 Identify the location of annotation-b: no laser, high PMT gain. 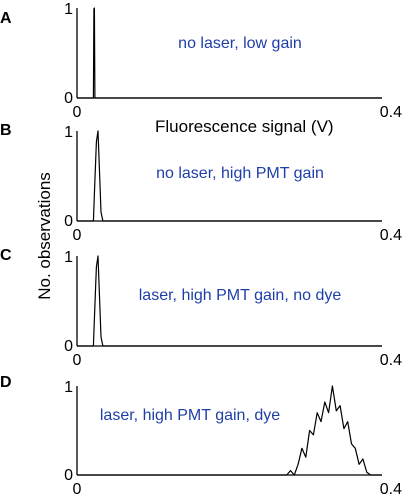
(240, 173).